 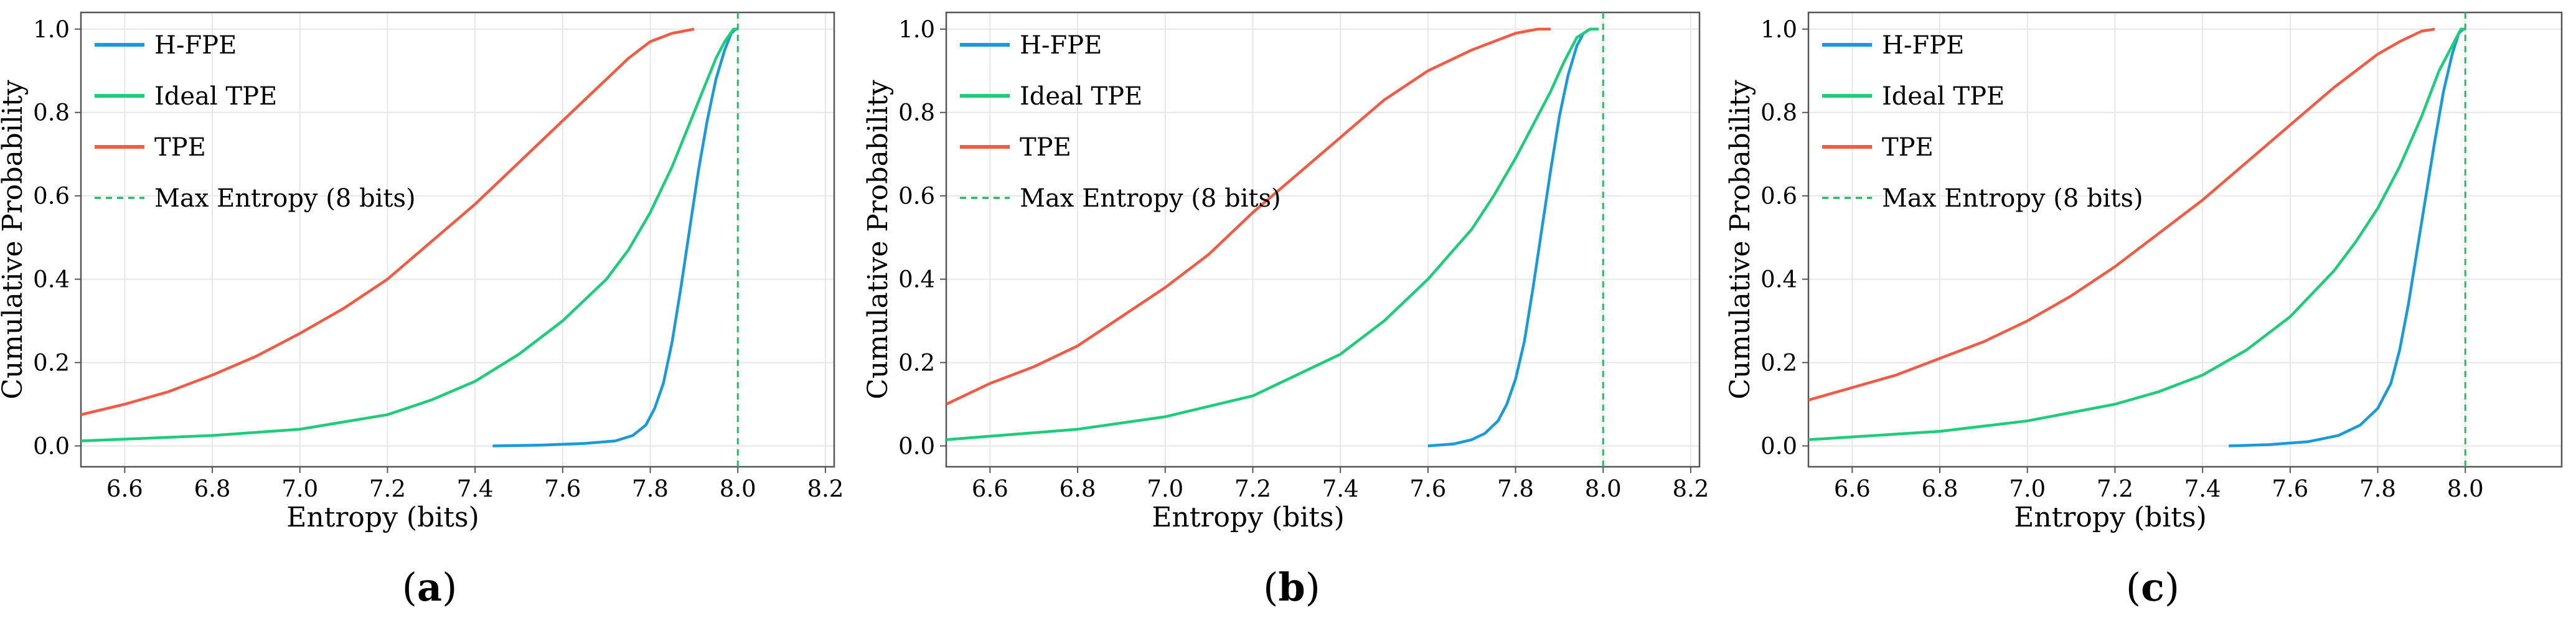 What do you see at coordinates (1292, 587) in the screenshot?
I see `subcaption-b: (b)` at bounding box center [1292, 587].